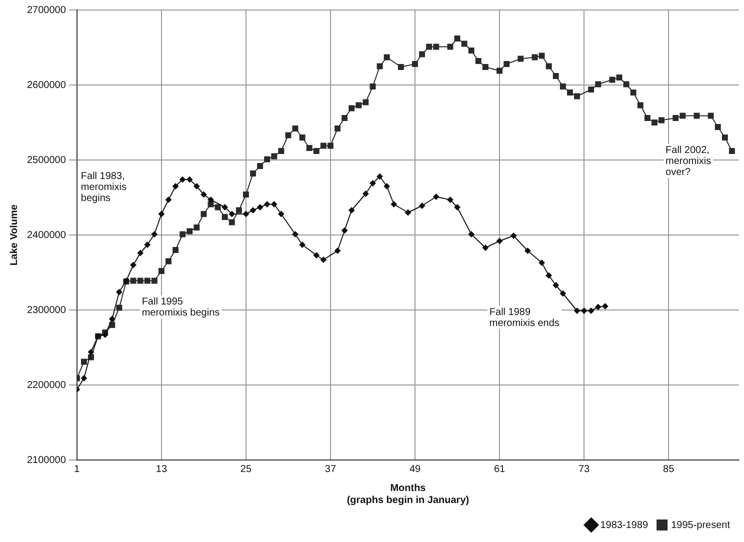 The image size is (744, 542). What do you see at coordinates (77, 469) in the screenshot?
I see `x-tick-label: 1` at bounding box center [77, 469].